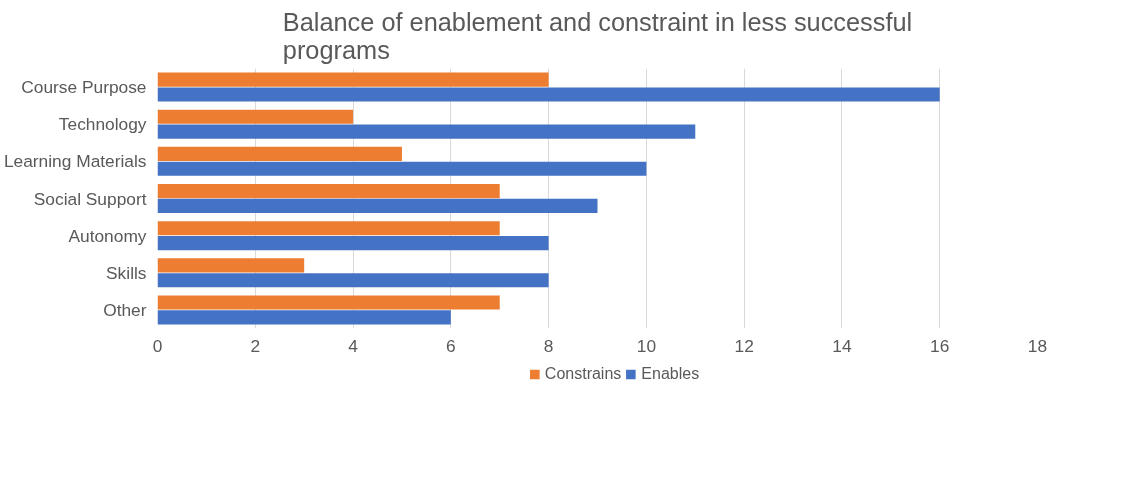 This screenshot has width=1135, height=489. Describe the element at coordinates (583, 374) in the screenshot. I see `legend-label: Constrains` at that location.